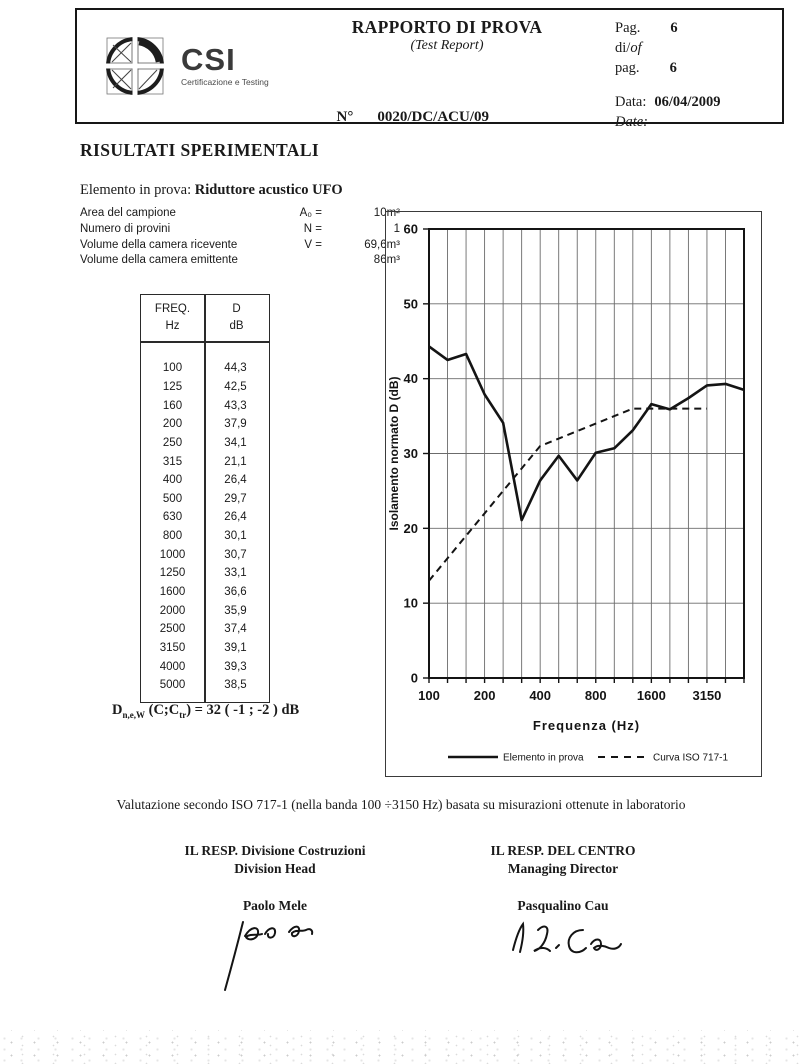 This screenshot has height=1064, width=802. I want to click on freq-cell: 800, so click(172, 536).